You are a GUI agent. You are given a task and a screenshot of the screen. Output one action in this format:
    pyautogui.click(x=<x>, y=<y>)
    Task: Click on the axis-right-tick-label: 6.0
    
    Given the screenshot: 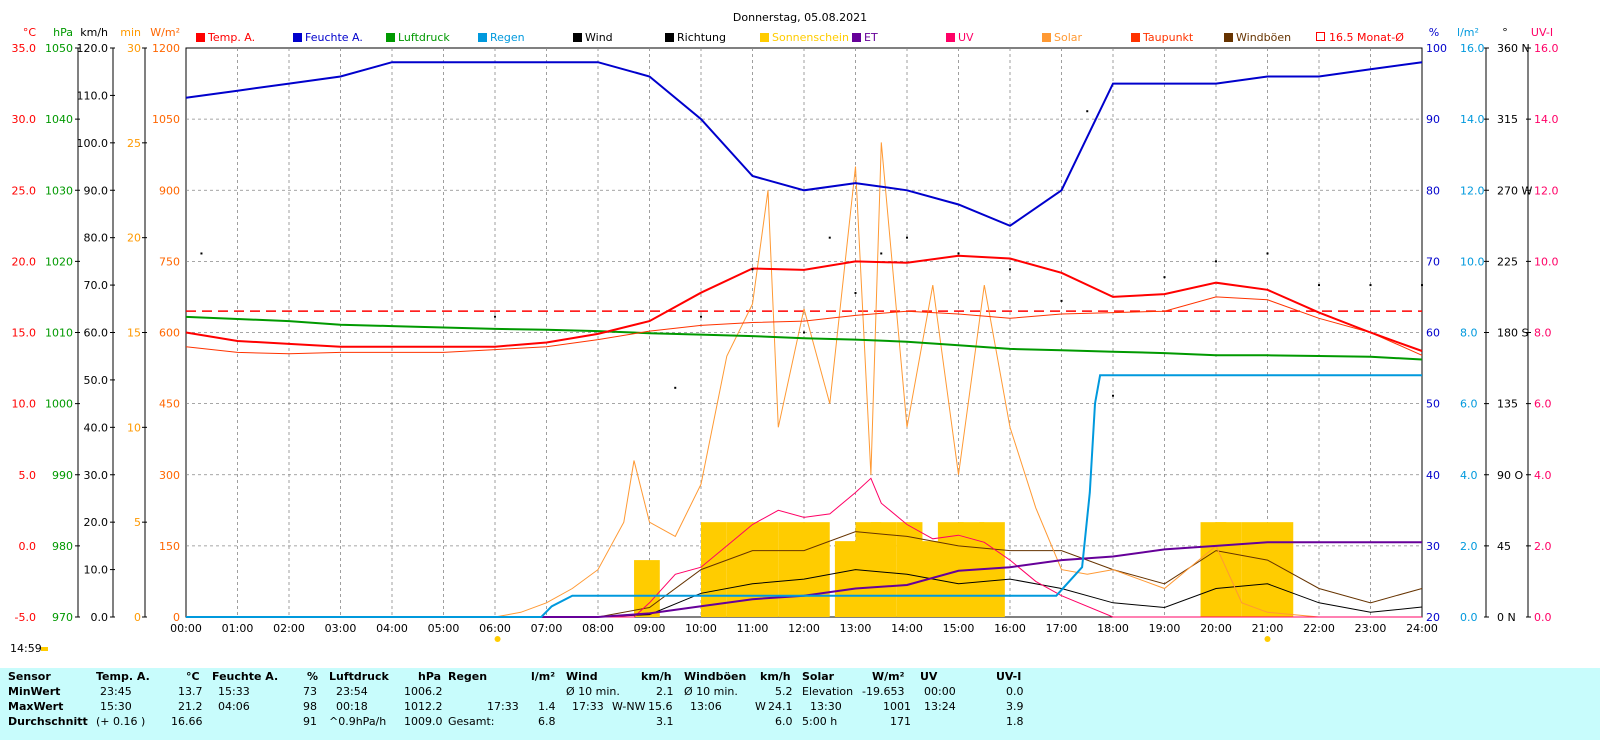 What is the action you would take?
    pyautogui.click(x=1543, y=404)
    